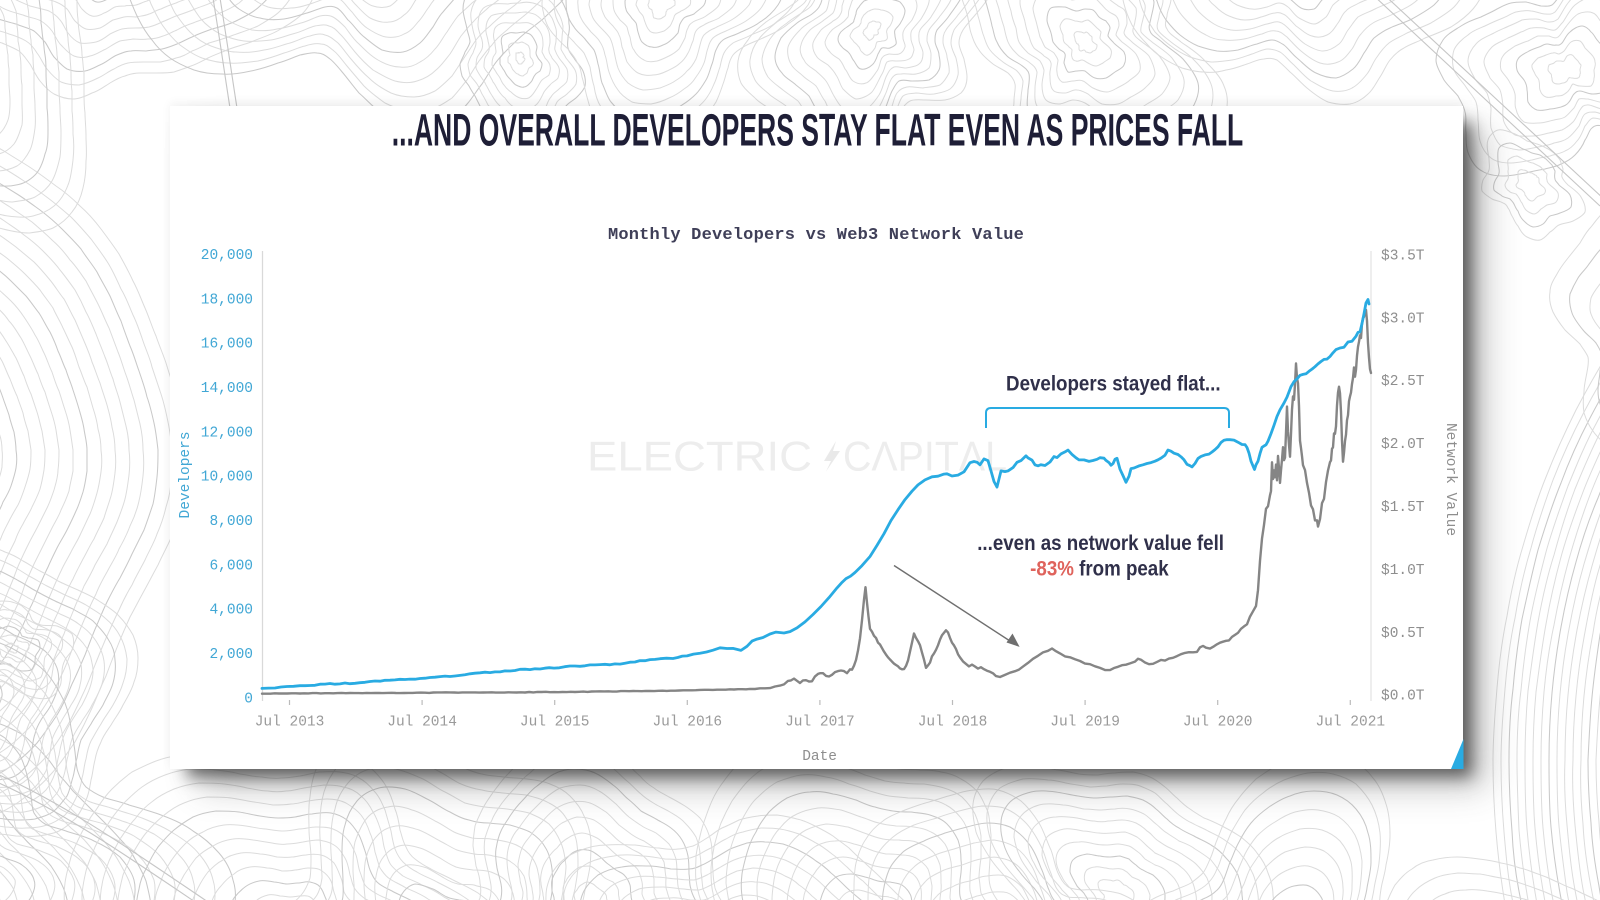 This screenshot has height=900, width=1600. What do you see at coordinates (422, 723) in the screenshot?
I see `svg-text: Jul 2014` at bounding box center [422, 723].